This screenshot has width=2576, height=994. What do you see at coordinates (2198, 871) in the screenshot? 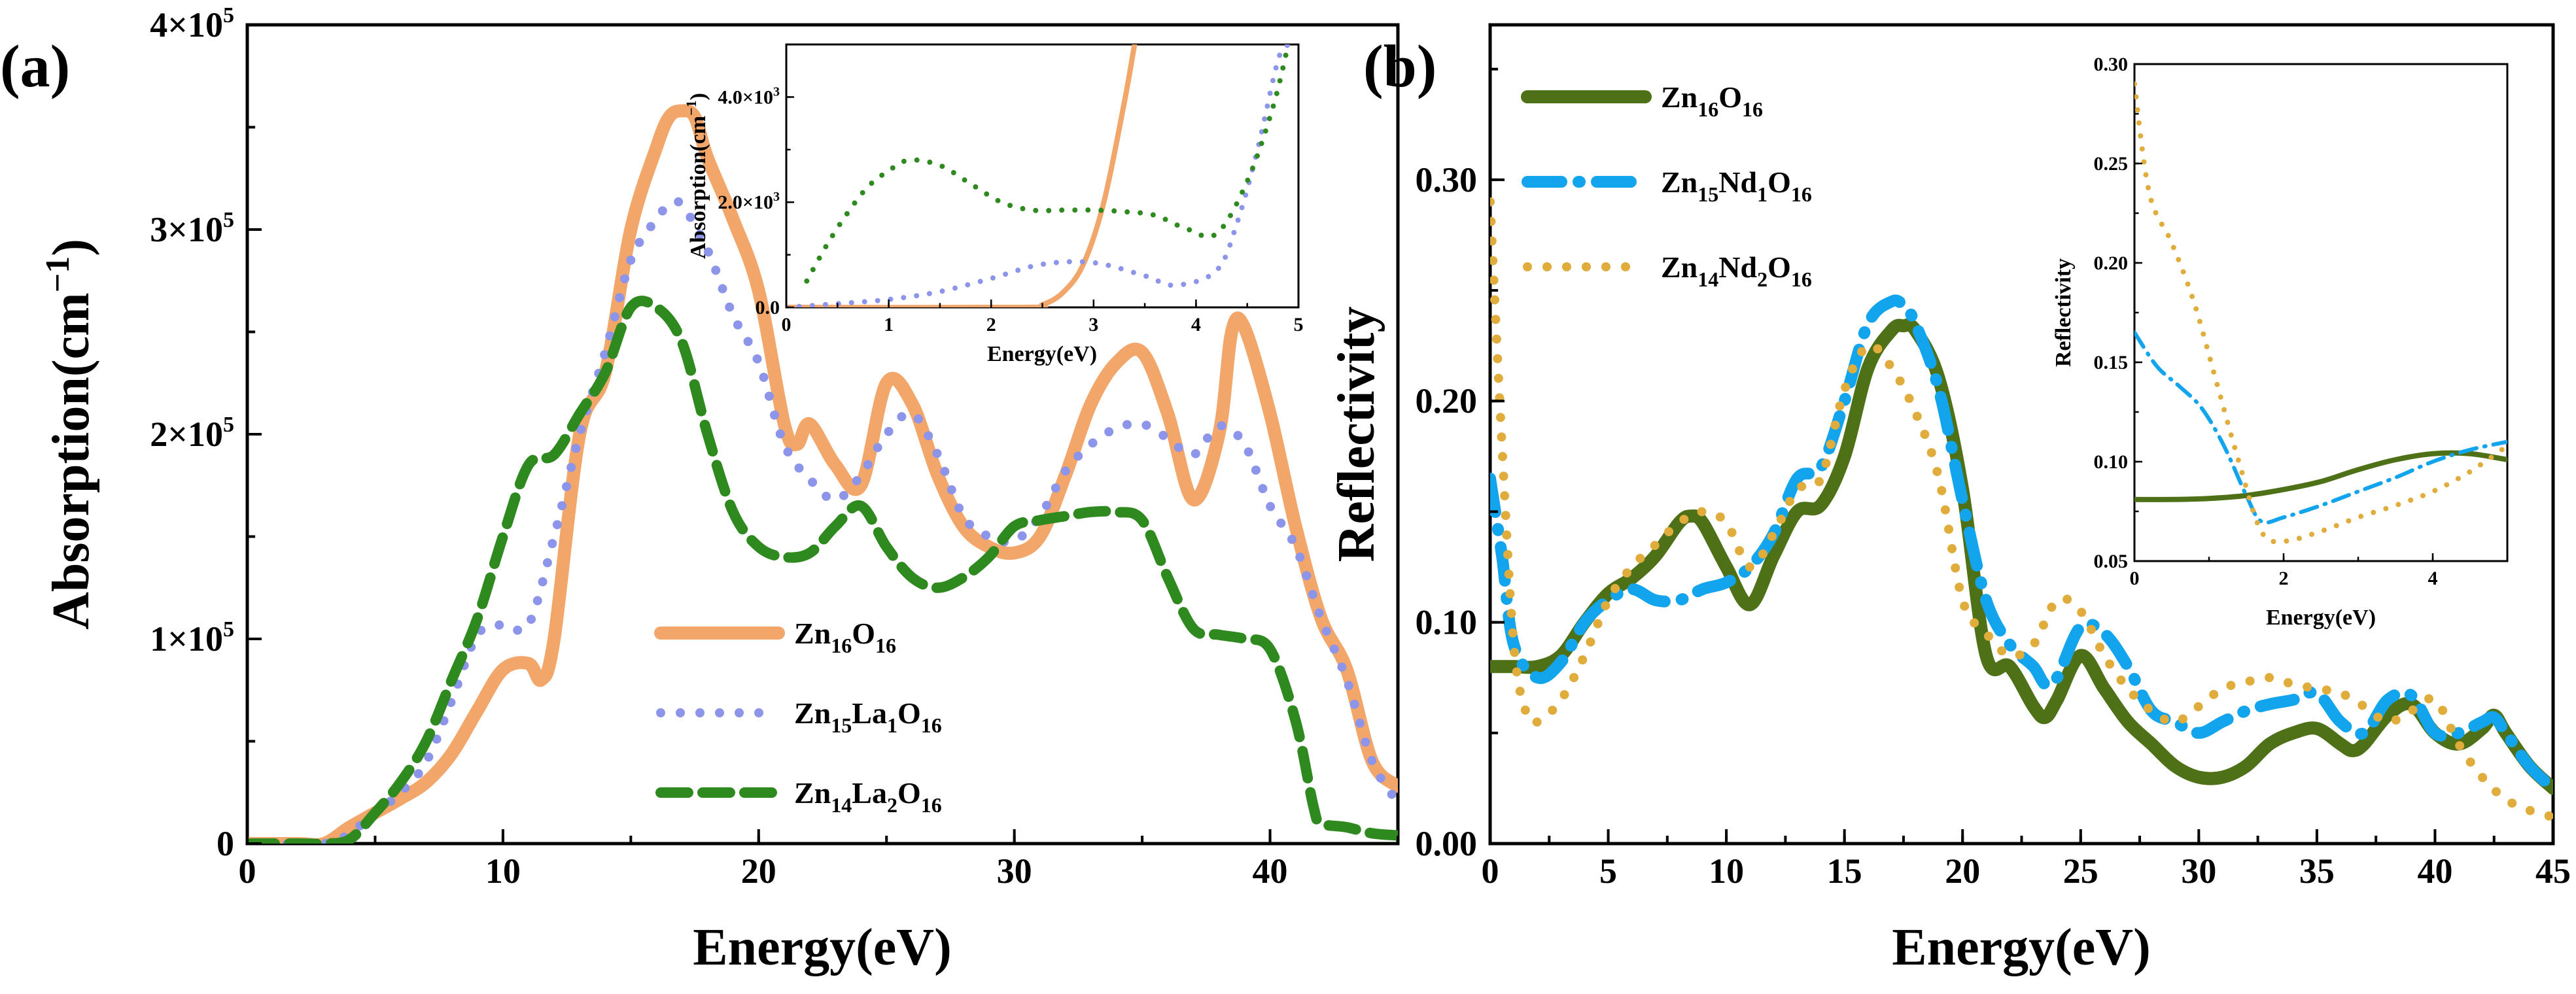
I see `panel-b-x-tick-label: 30` at bounding box center [2198, 871].